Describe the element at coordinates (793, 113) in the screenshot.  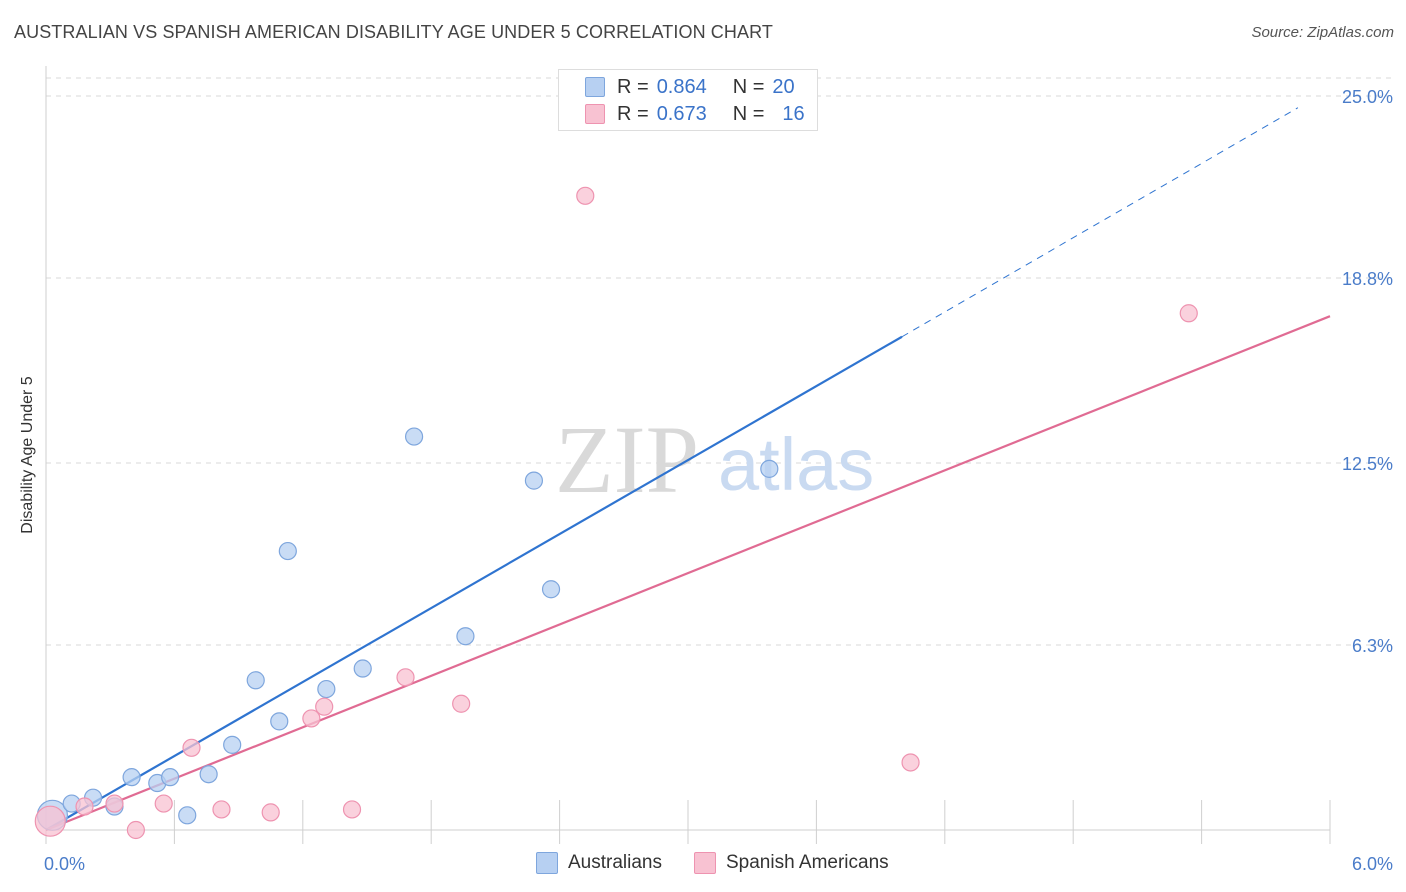
I see `n-value: 16` at that location.